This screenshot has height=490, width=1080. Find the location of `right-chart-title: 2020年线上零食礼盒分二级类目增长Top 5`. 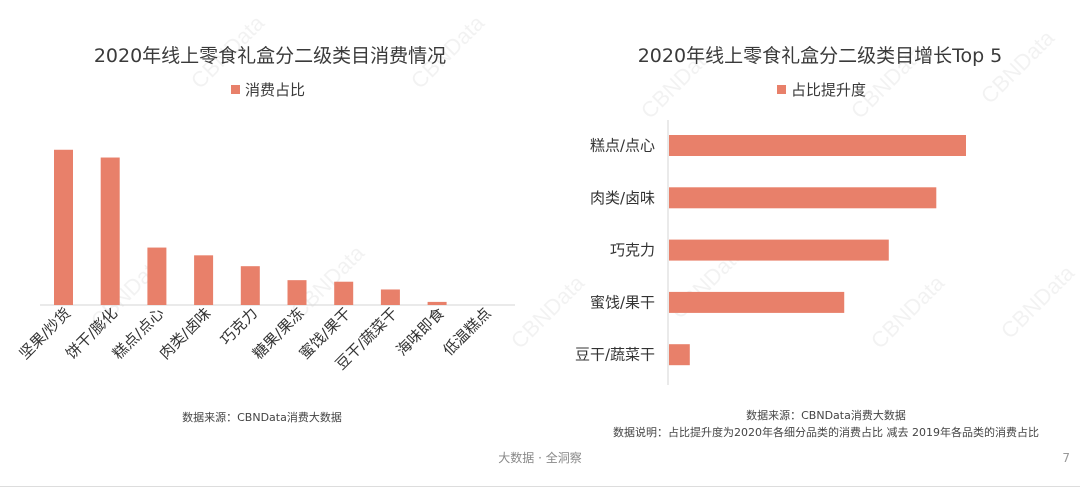

right-chart-title: 2020年线上零食礼盒分二级类目增长Top 5 is located at coordinates (820, 56).